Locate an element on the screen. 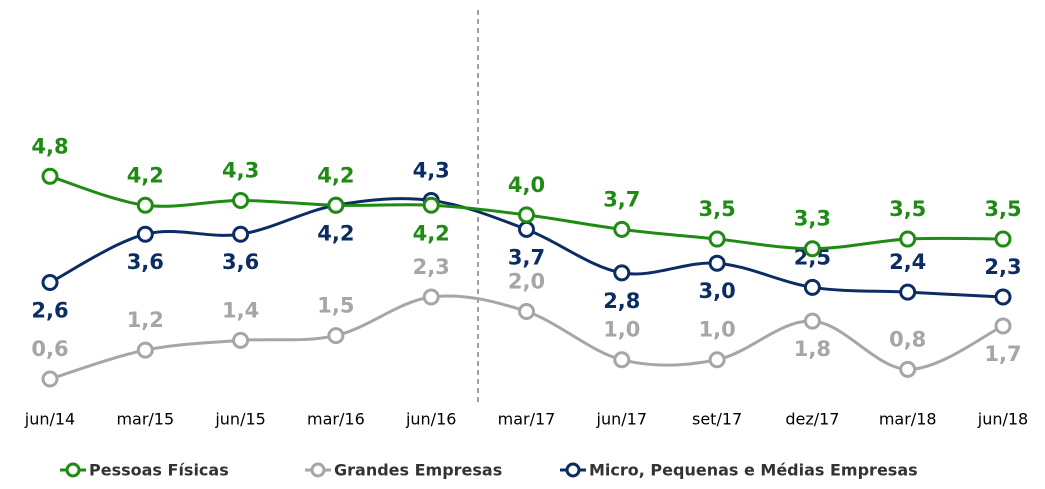  x-tick-label: mar/15 is located at coordinates (145, 419).